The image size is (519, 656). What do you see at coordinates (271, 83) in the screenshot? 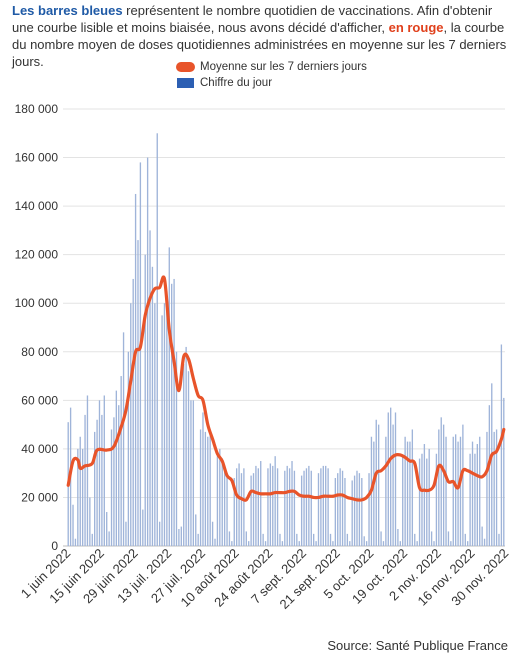
I see `legend-item-daily: Chiffre du jour` at bounding box center [271, 83].